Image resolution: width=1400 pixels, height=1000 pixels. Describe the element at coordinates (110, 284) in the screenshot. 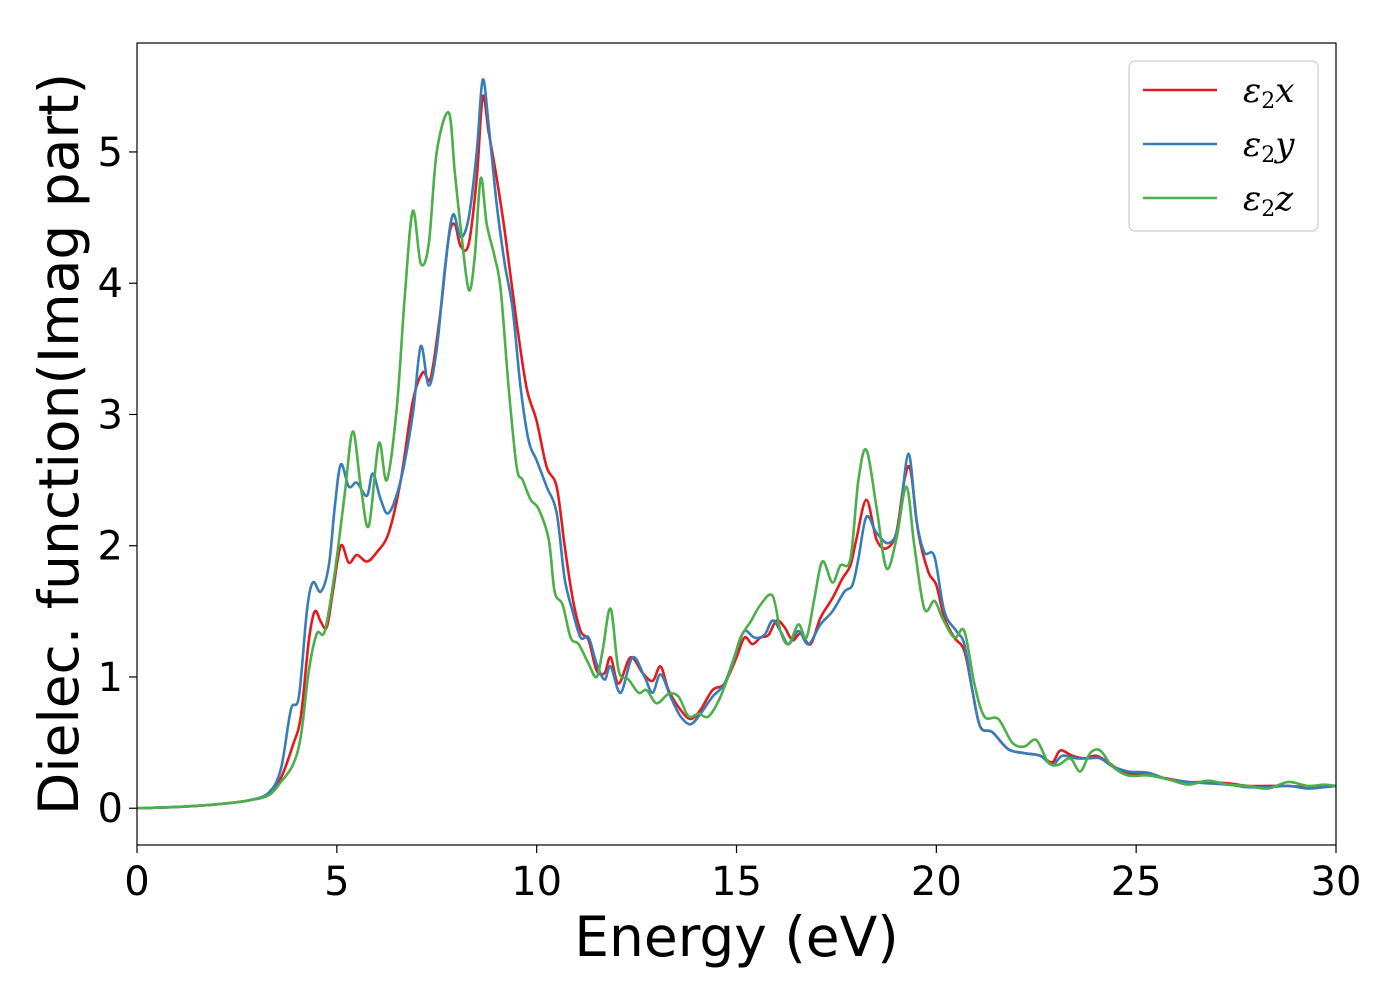

I see `y-tick-label: 4` at that location.